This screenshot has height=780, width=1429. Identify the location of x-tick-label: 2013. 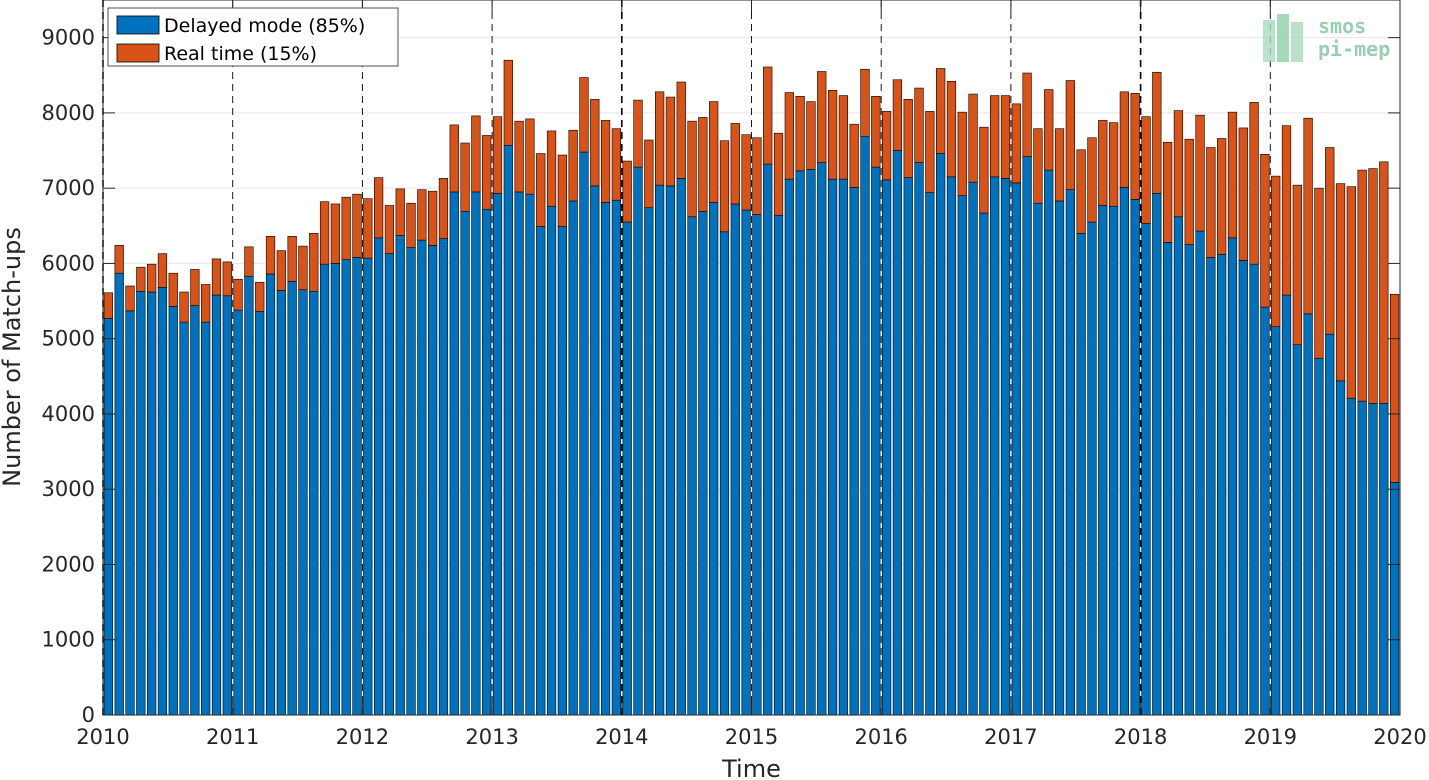
(491, 737).